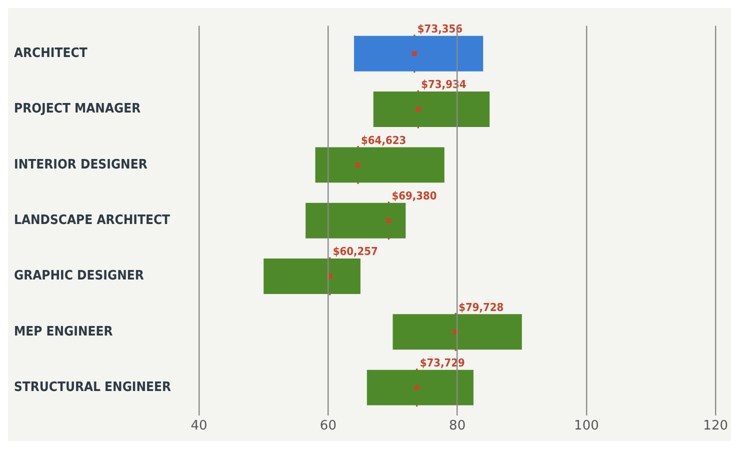 This screenshot has height=449, width=739. Describe the element at coordinates (92, 220) in the screenshot. I see `y-tick-label: LANDSCAPE ARCHITECT` at that location.